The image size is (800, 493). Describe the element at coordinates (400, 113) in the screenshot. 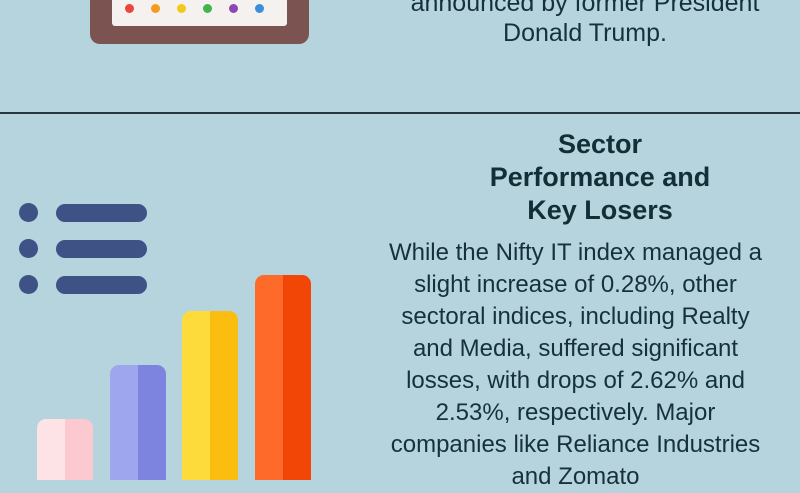

I see `section-divider` at that location.